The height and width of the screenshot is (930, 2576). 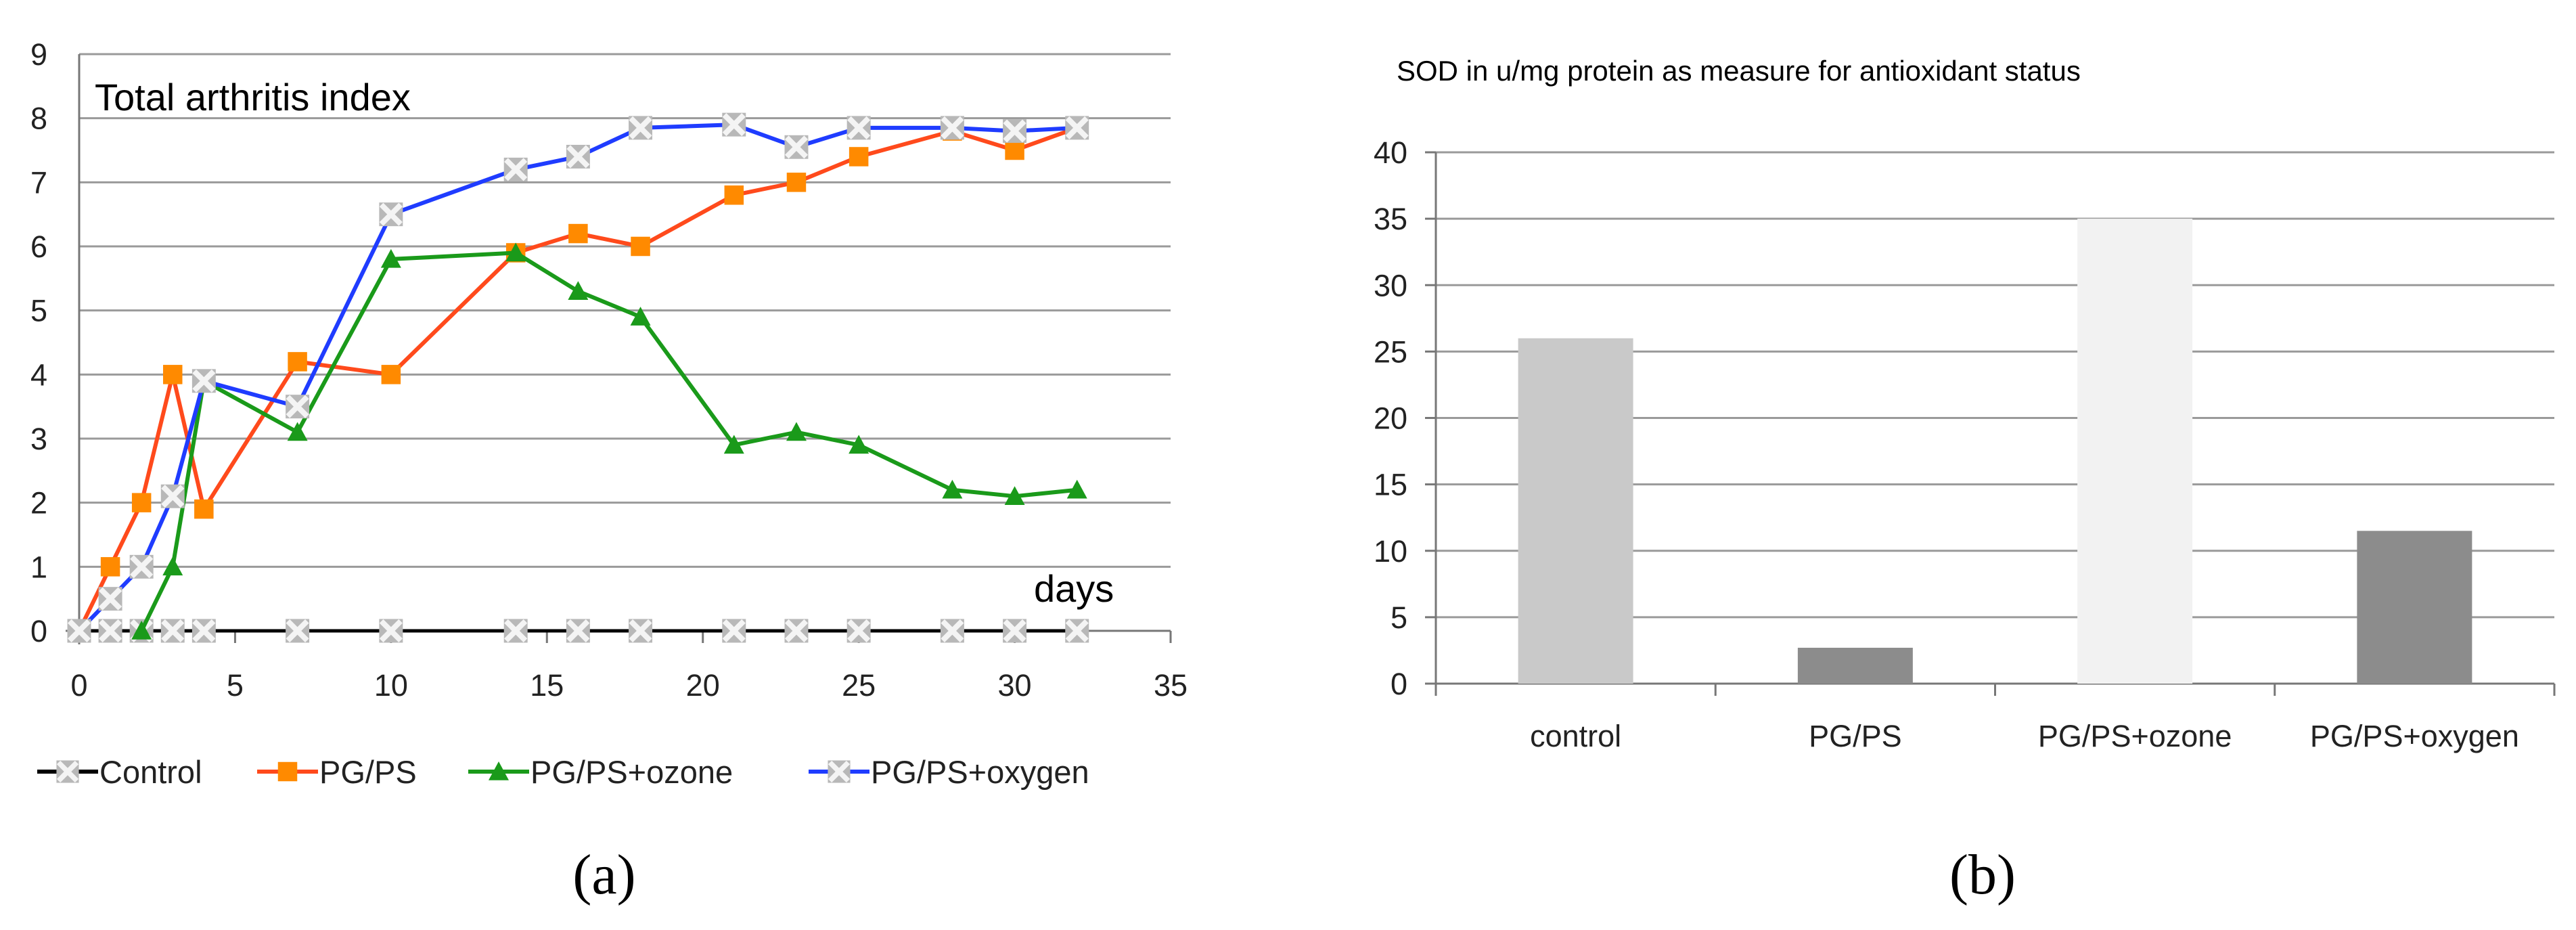 I want to click on y-tick-label-8: 8, so click(x=38, y=119).